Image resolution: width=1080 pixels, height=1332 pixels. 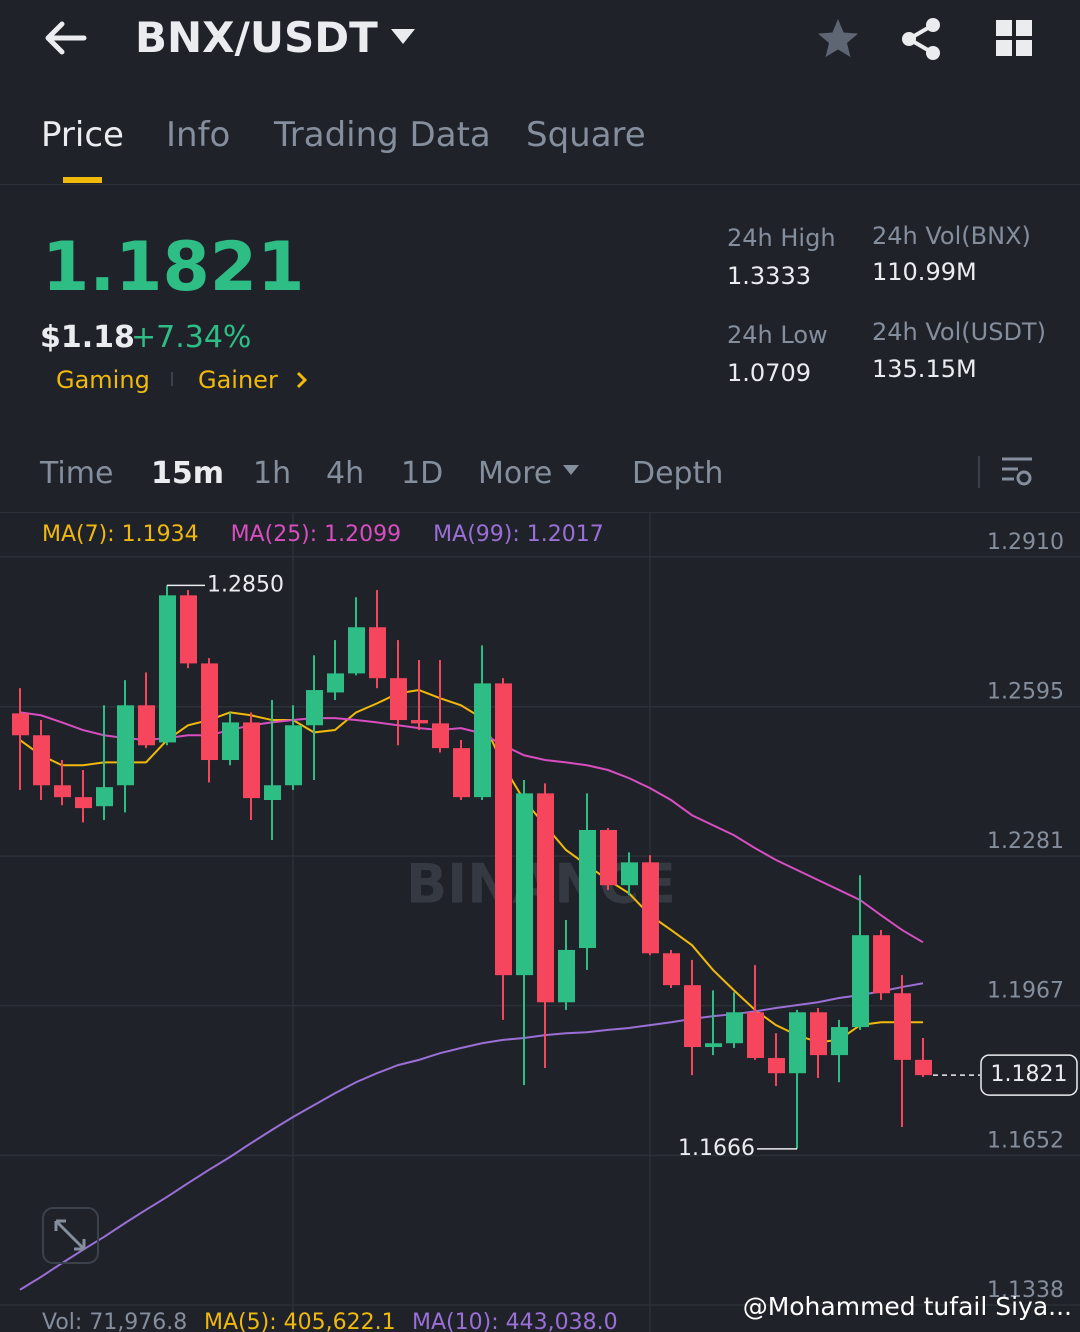 I want to click on interval: More, so click(x=515, y=473).